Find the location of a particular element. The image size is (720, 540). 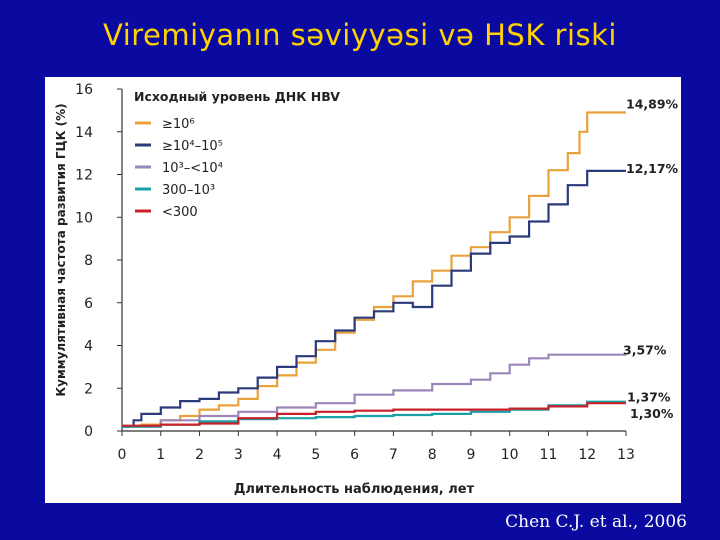

series-end-label-3: 3,57% is located at coordinates (645, 350).